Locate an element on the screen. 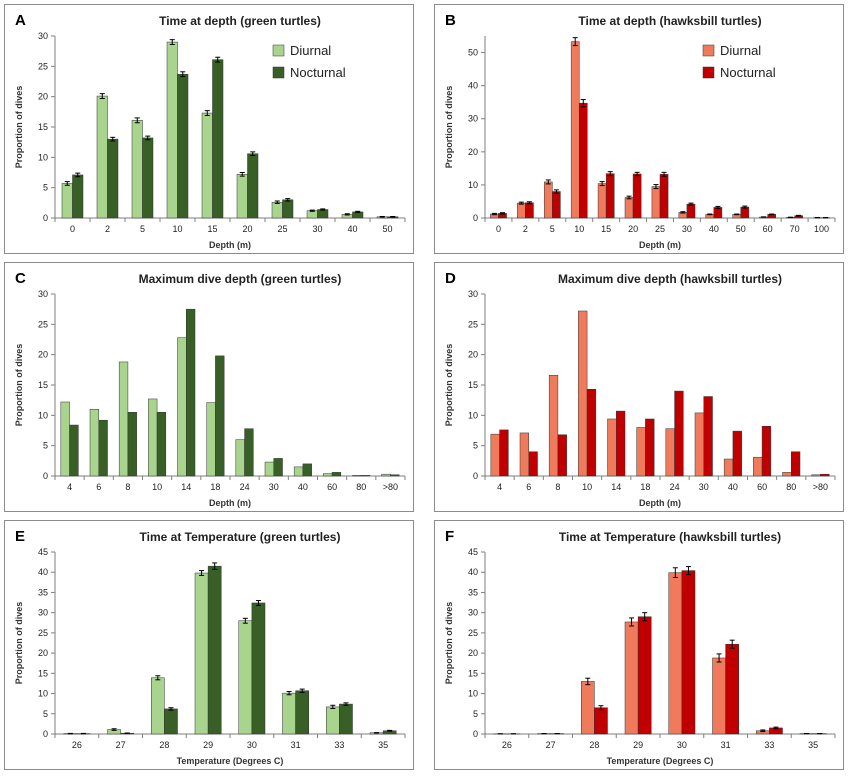 The height and width of the screenshot is (777, 850). x-tick-label: 29 is located at coordinates (208, 745).